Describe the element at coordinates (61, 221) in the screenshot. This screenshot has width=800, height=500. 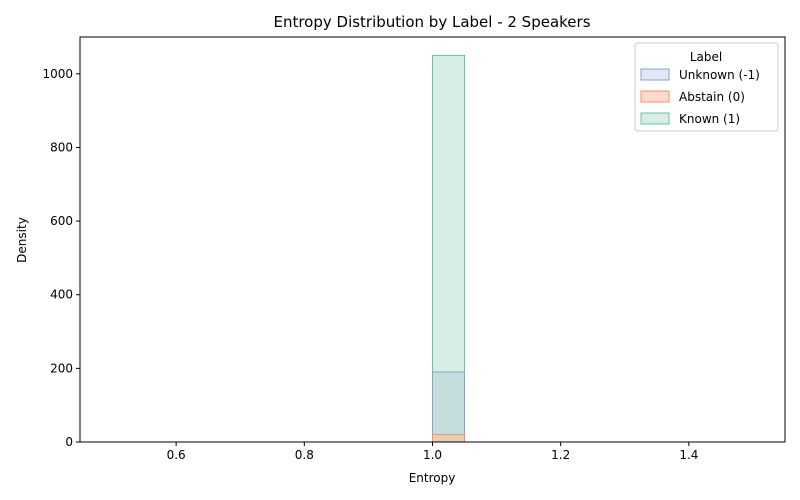
I see `y-tick-label: 600` at that location.